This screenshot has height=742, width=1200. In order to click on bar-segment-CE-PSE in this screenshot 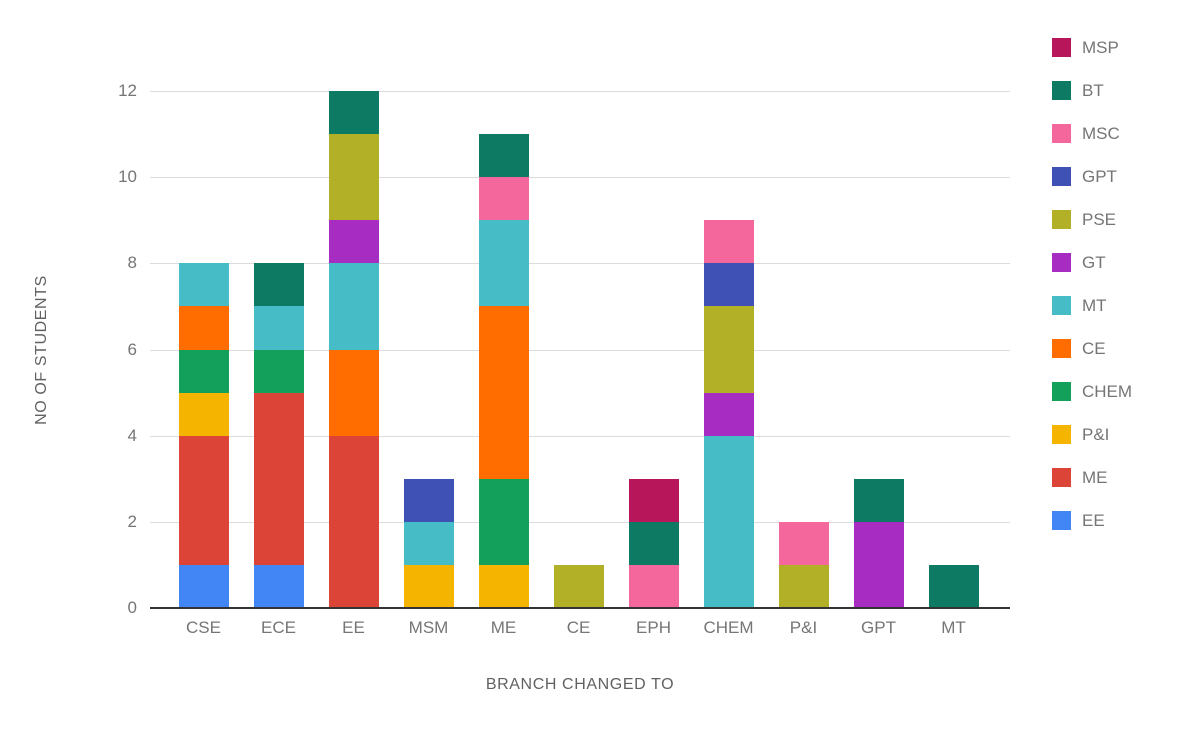, I will do `click(578, 586)`.